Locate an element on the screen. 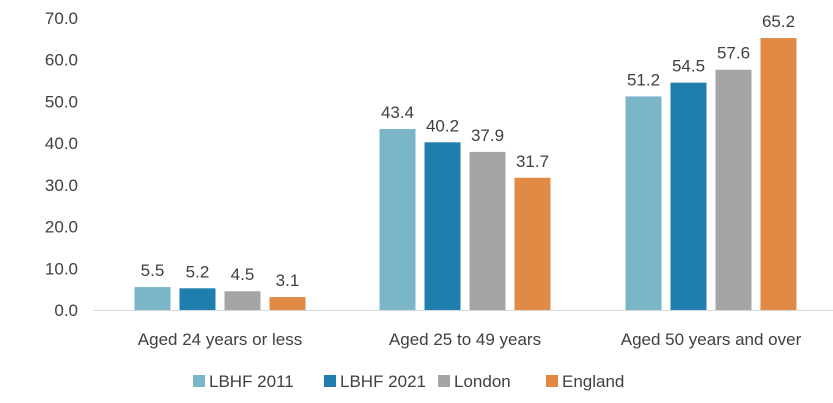 The height and width of the screenshot is (403, 833). data-label: 40.2 is located at coordinates (442, 125).